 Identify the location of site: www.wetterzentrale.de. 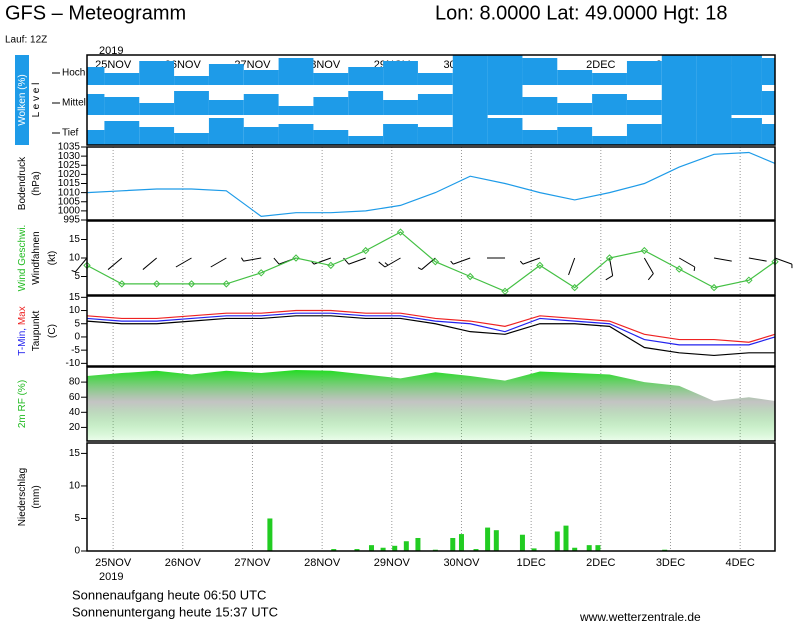
(640, 617).